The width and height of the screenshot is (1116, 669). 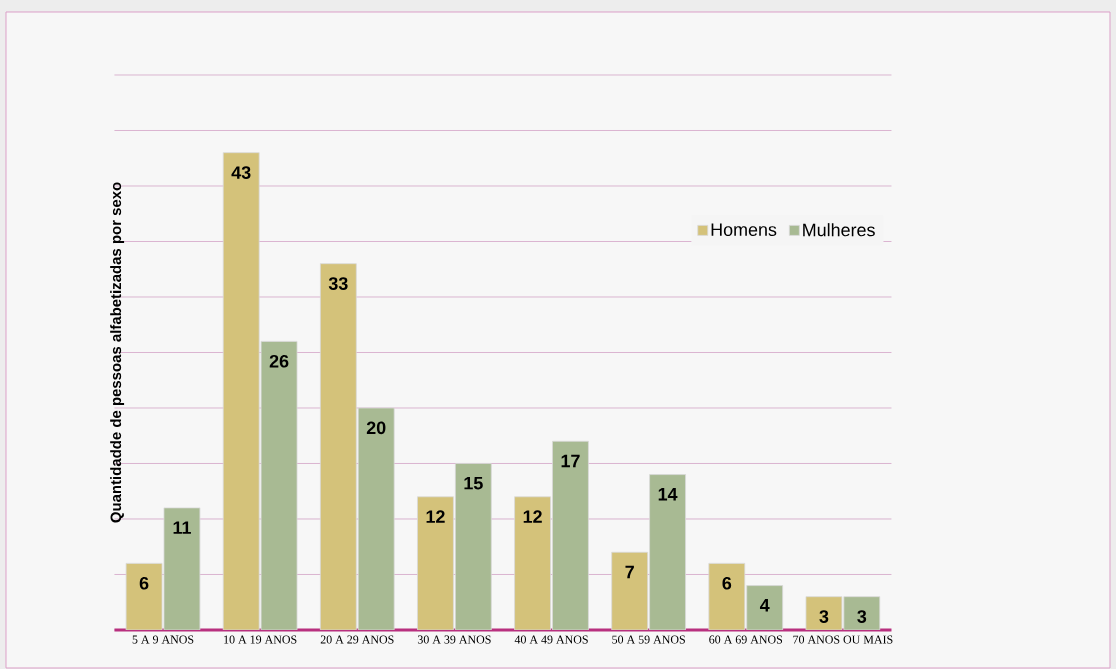 I want to click on x-tick-label: 40 A 49 ANOS, so click(x=551, y=639).